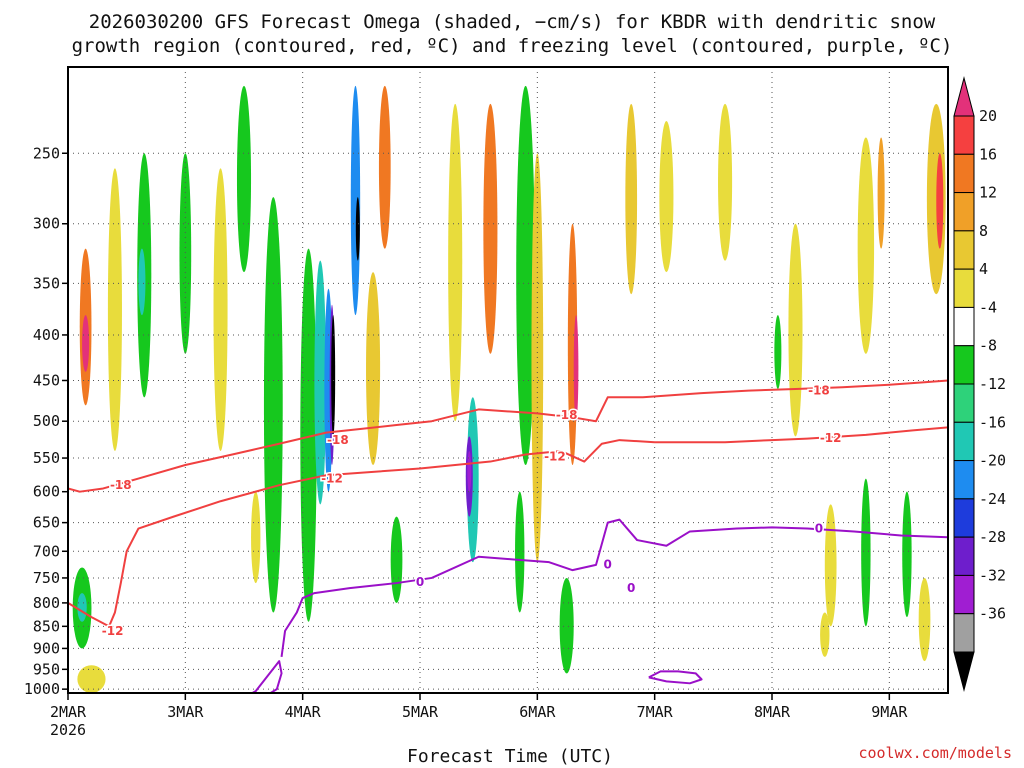  I want to click on y-tick-label: 800, so click(46, 603).